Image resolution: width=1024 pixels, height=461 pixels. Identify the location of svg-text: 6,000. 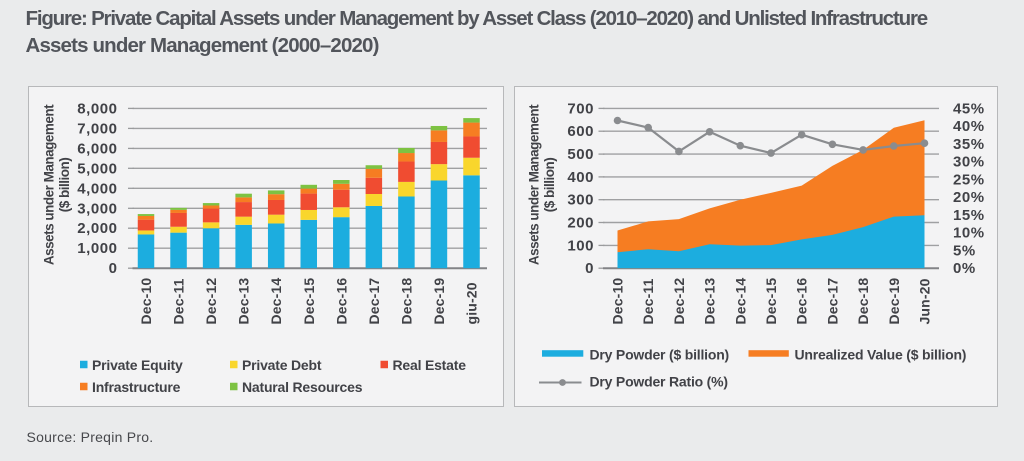
(97, 148).